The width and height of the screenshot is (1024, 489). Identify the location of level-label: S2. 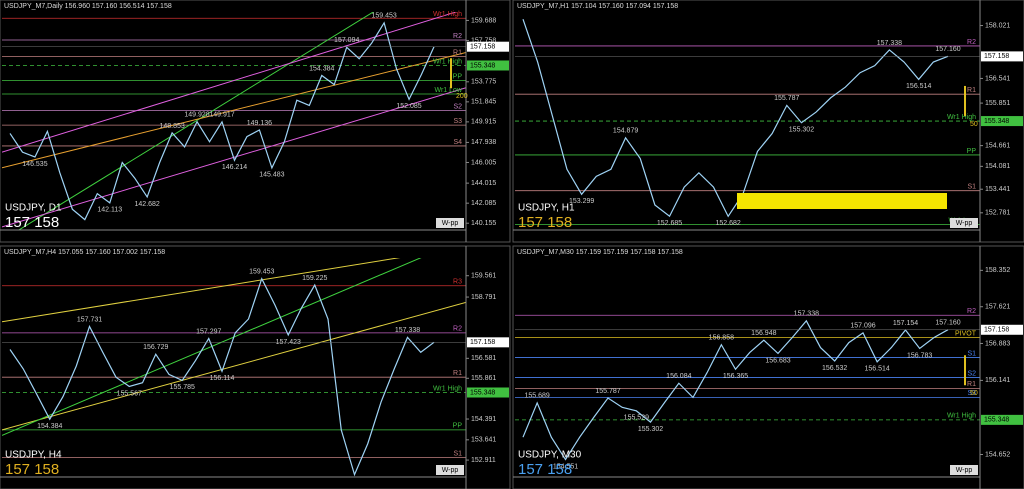
(971, 373).